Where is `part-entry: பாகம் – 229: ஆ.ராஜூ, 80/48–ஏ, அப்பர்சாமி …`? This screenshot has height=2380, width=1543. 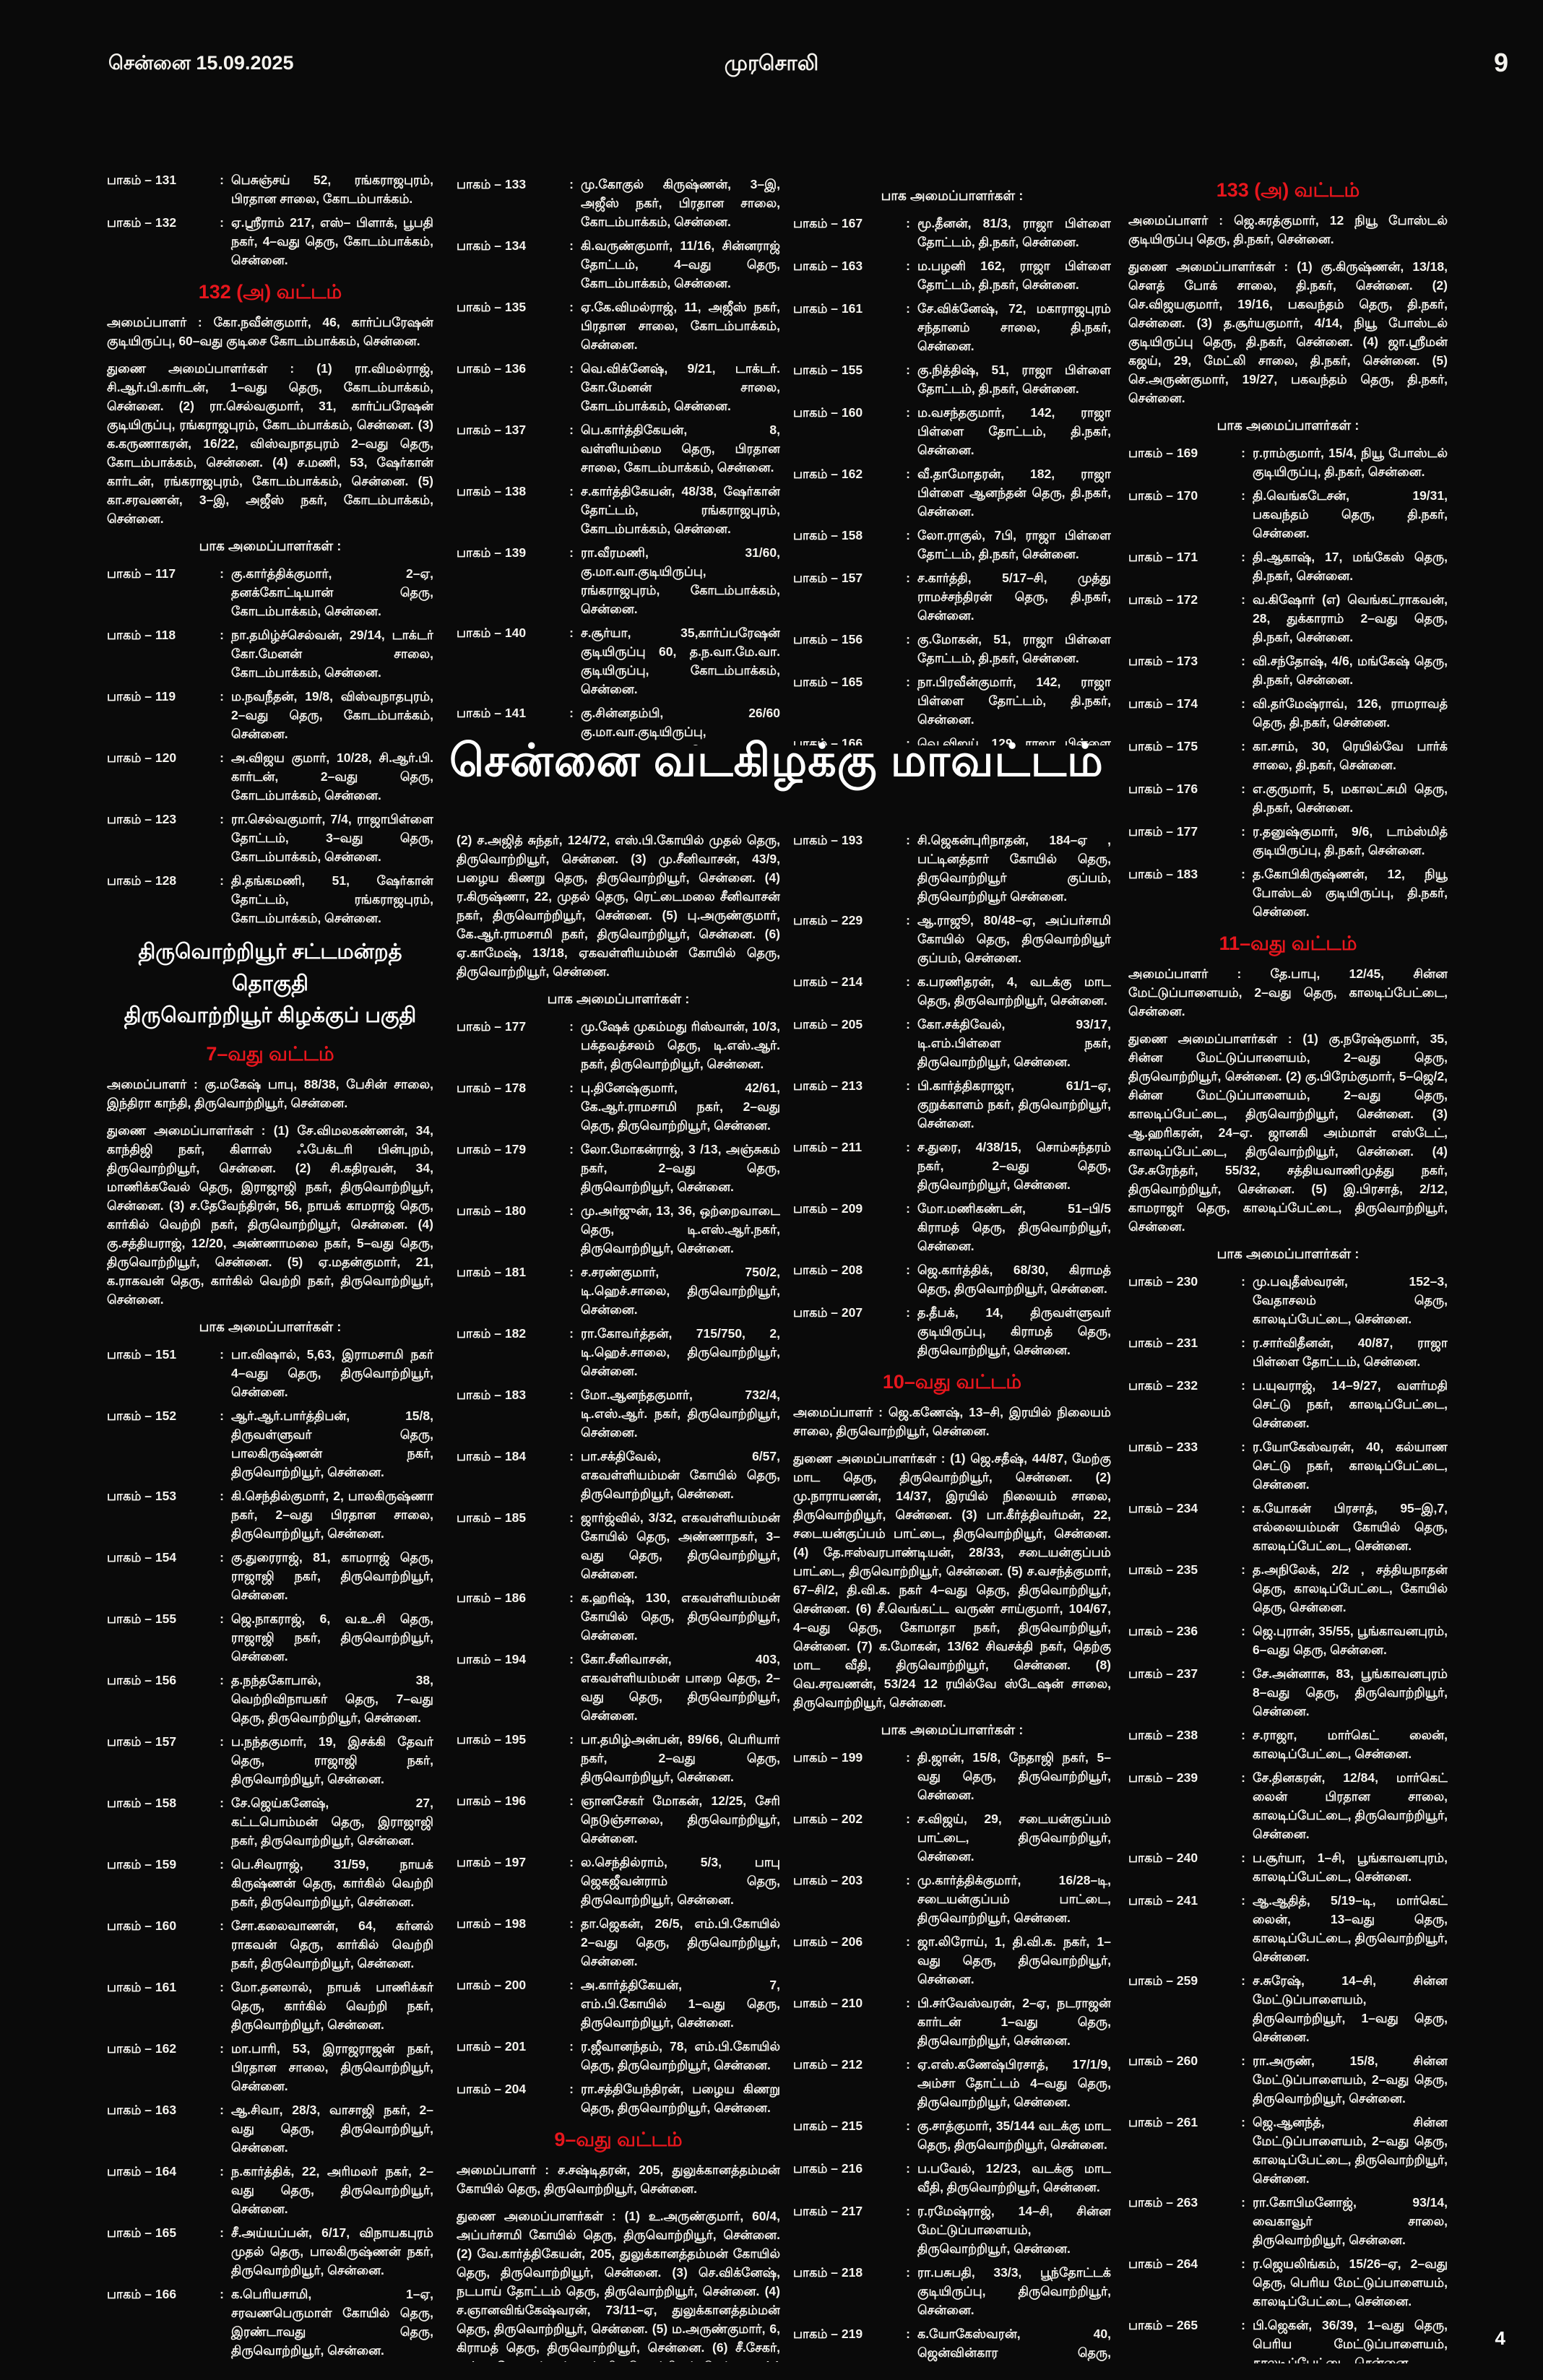 part-entry: பாகம் – 229: ஆ.ராஜூ, 80/48–ஏ, அப்பர்சாமி … is located at coordinates (952, 939).